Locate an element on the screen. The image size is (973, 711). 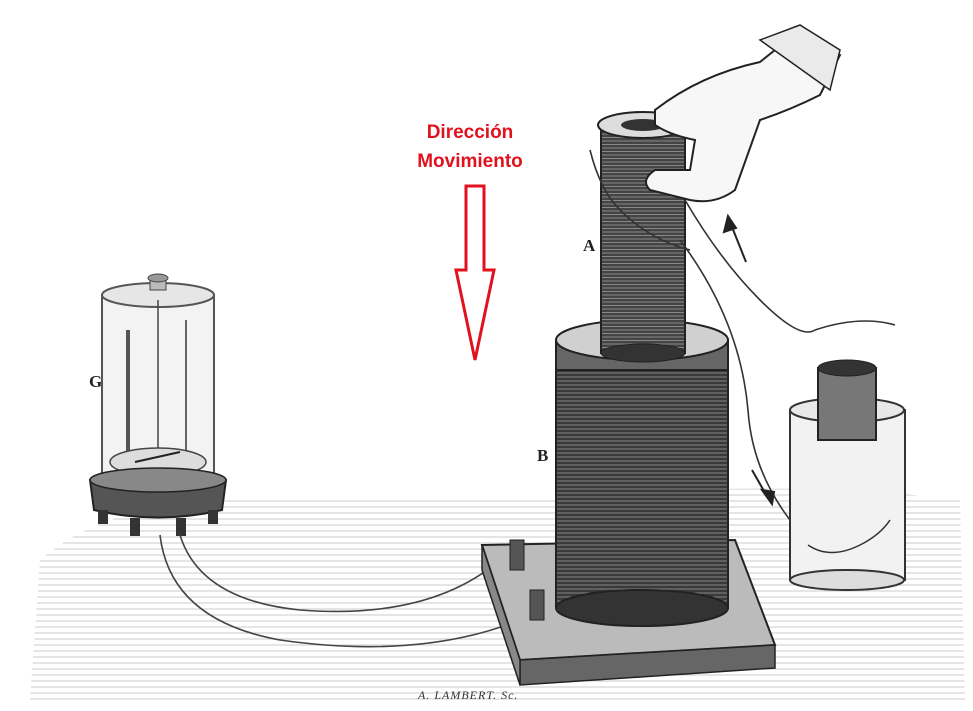
annotation-line-1: Dirección is located at coordinates (470, 132).